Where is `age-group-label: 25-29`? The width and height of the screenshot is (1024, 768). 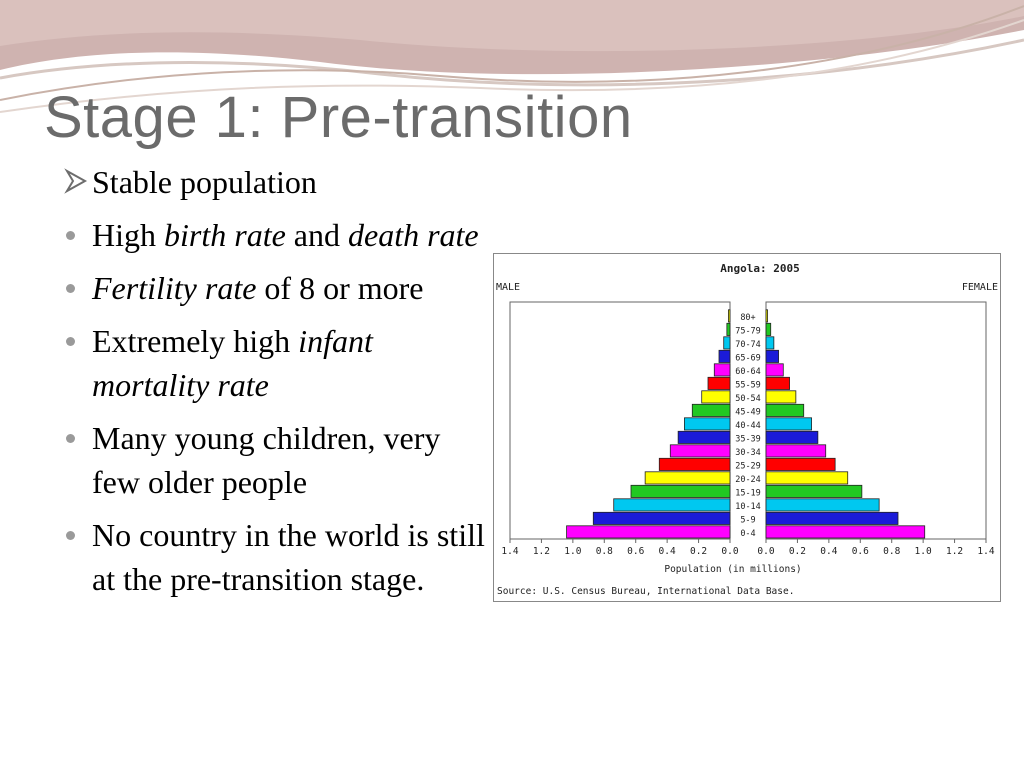
age-group-label: 25-29 is located at coordinates (748, 467).